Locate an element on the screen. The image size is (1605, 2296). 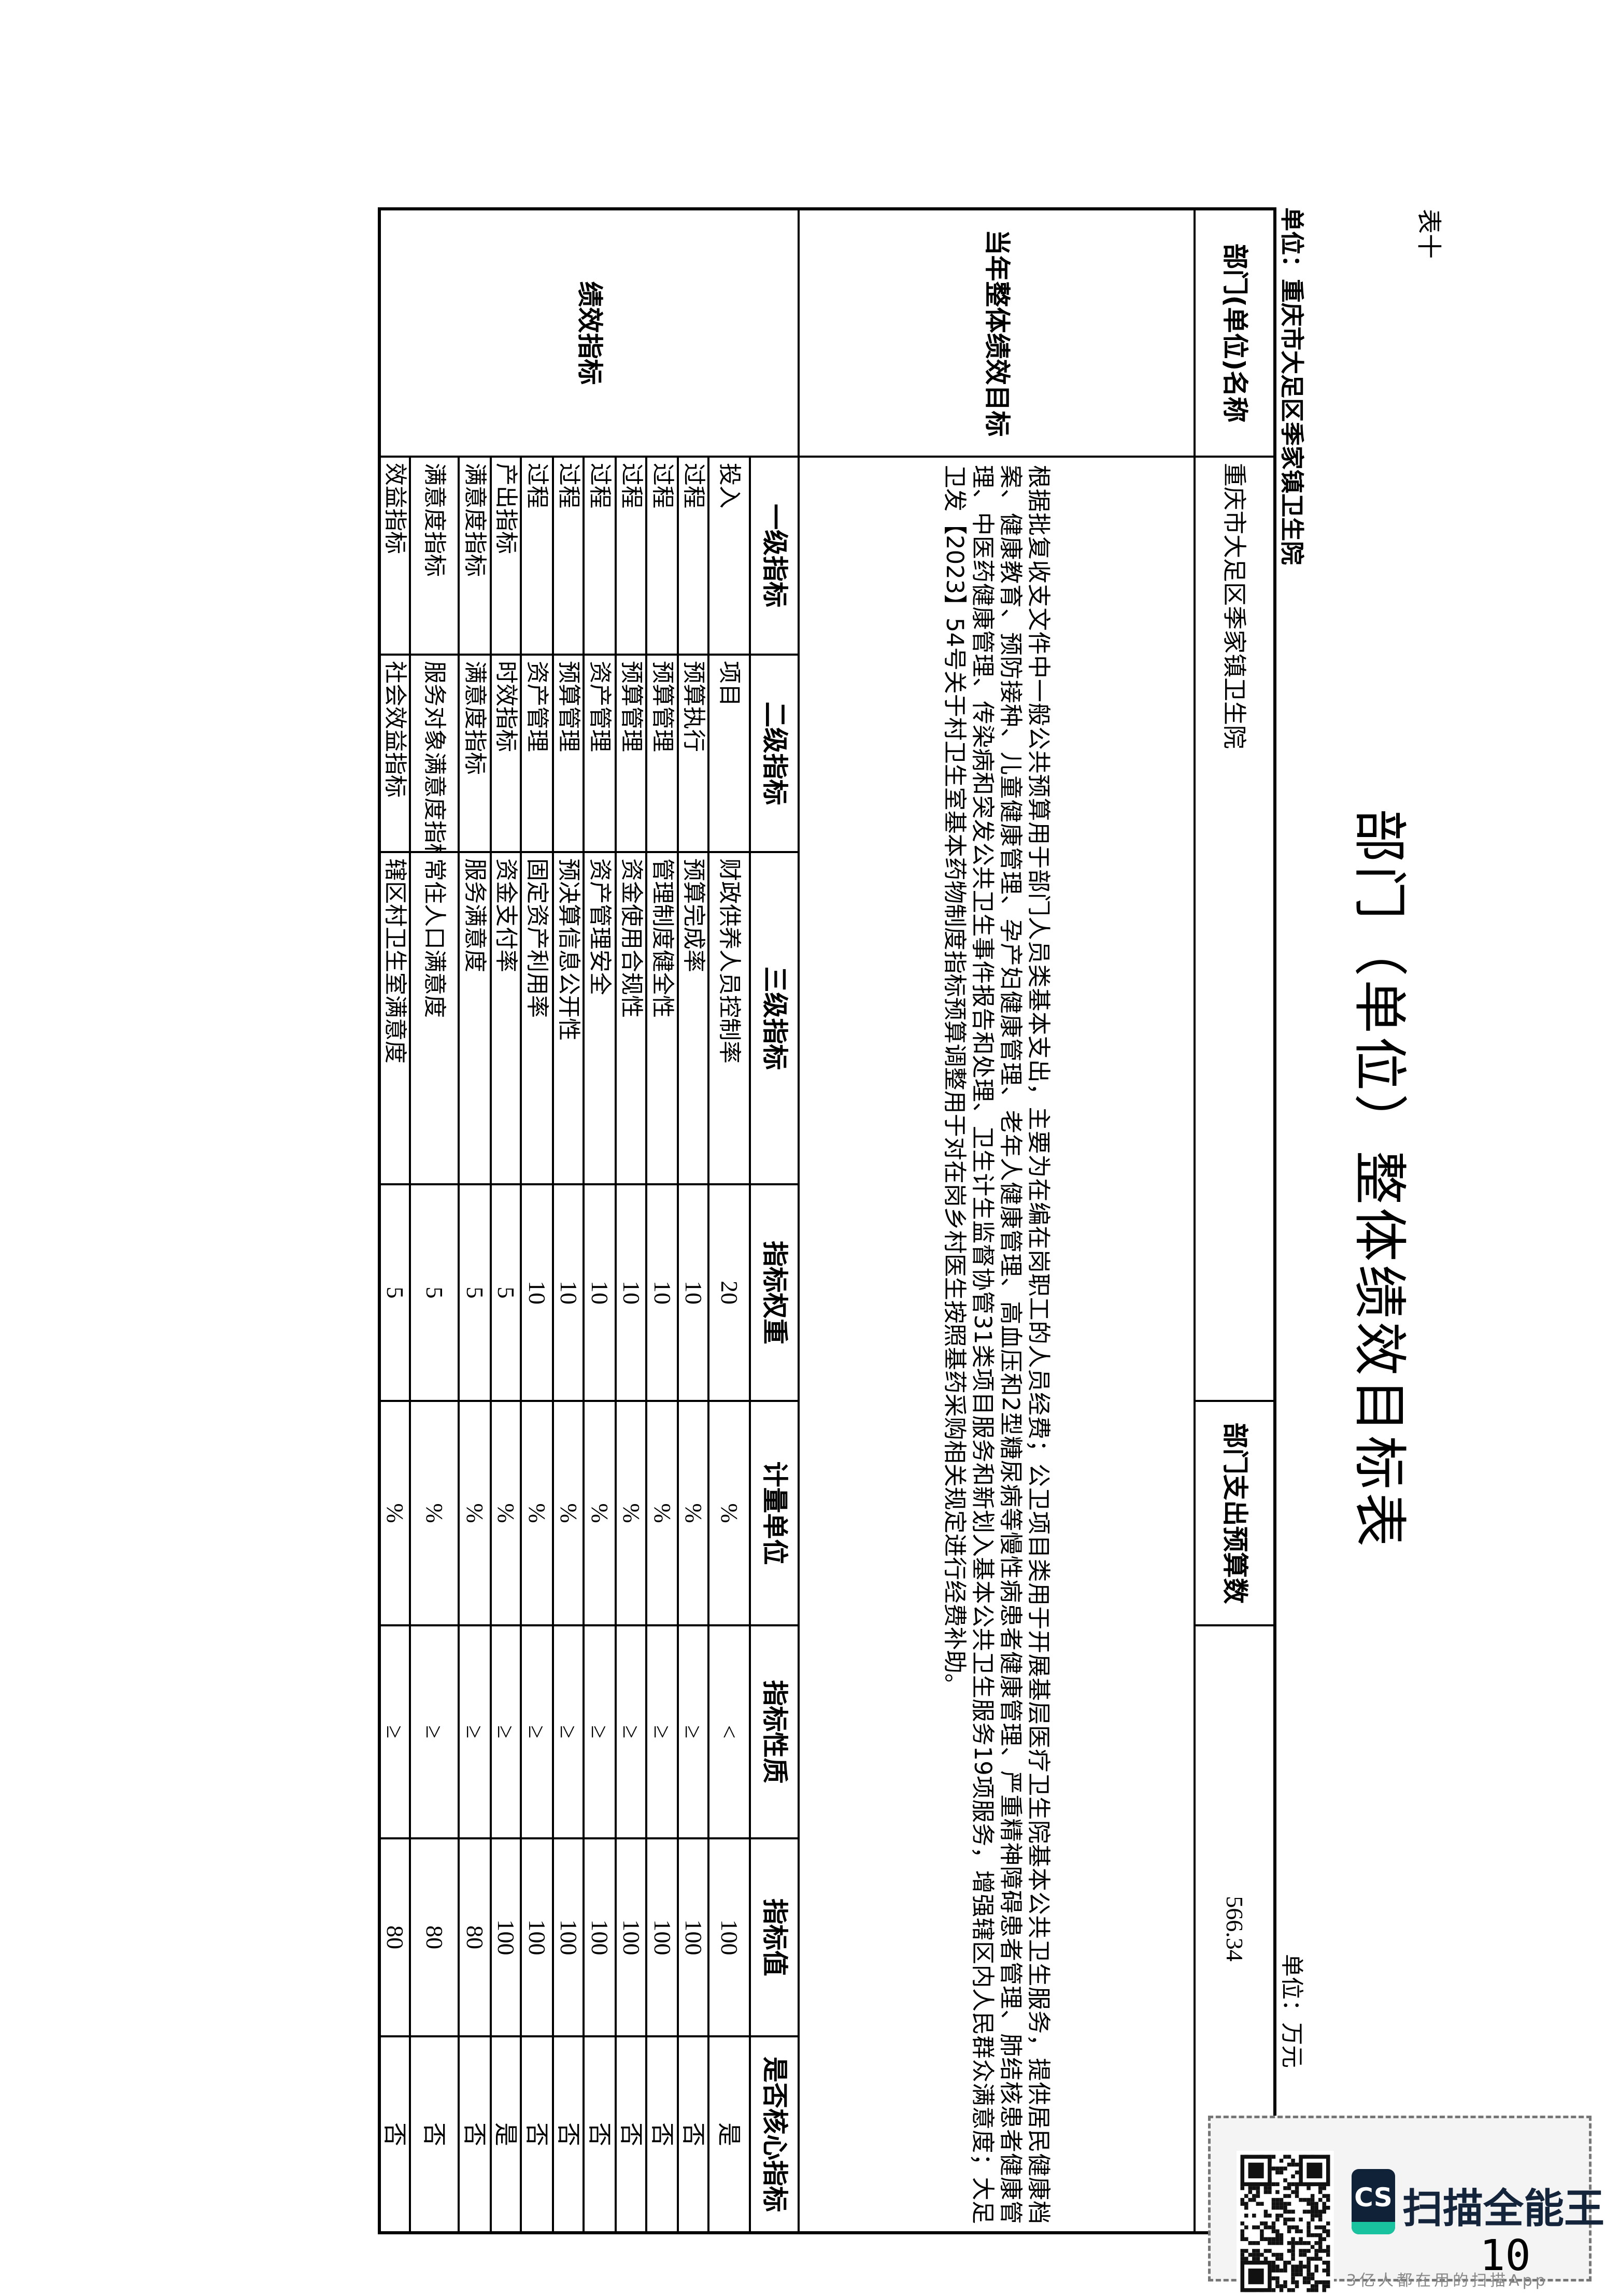
cell-l2: 项目 is located at coordinates (729, 753).